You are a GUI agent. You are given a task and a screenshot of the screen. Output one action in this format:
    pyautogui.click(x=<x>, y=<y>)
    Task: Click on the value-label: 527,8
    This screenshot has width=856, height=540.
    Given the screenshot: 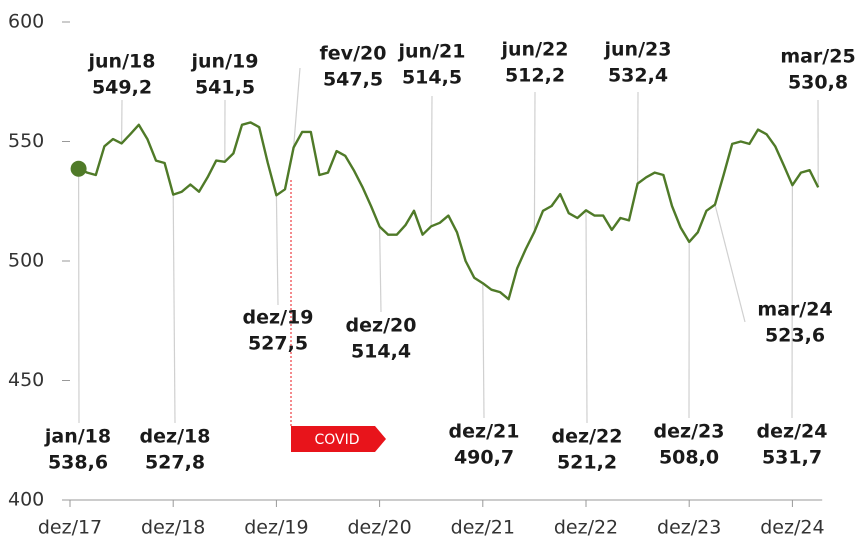 What is the action you would take?
    pyautogui.click(x=175, y=463)
    